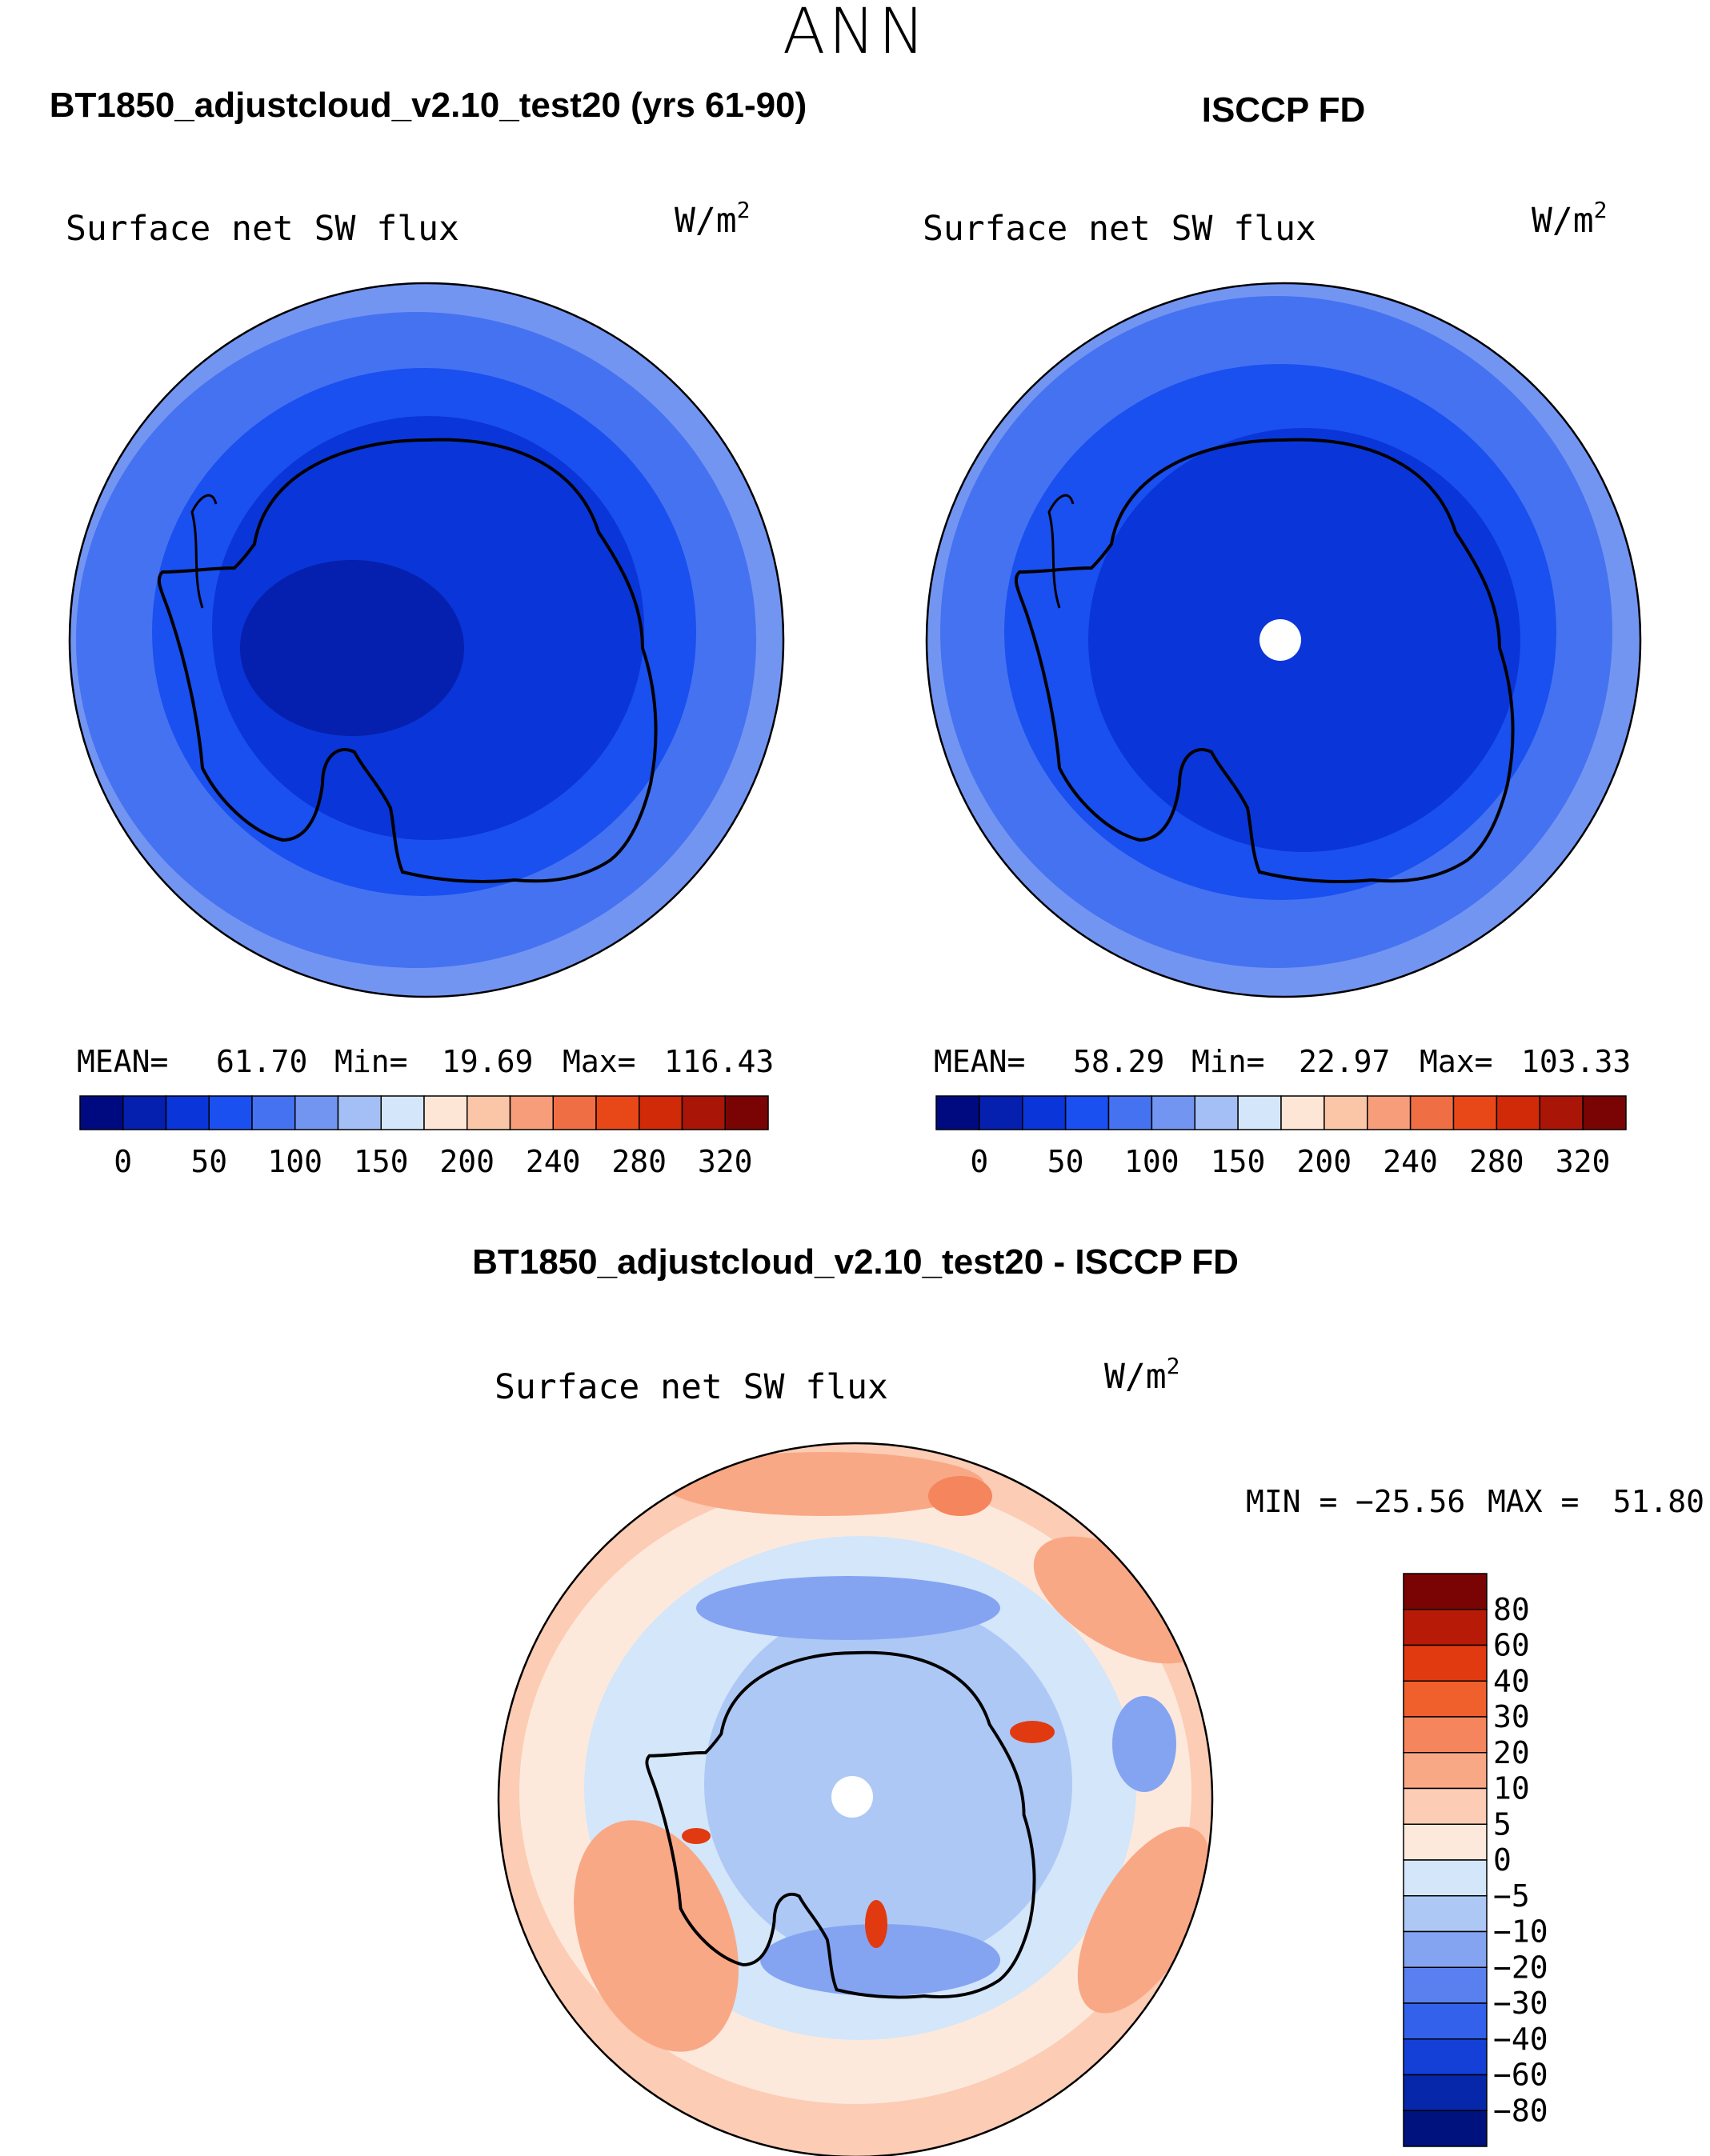  What do you see at coordinates (1502, 1824) in the screenshot?
I see `colorbar-tick-label: 5` at bounding box center [1502, 1824].